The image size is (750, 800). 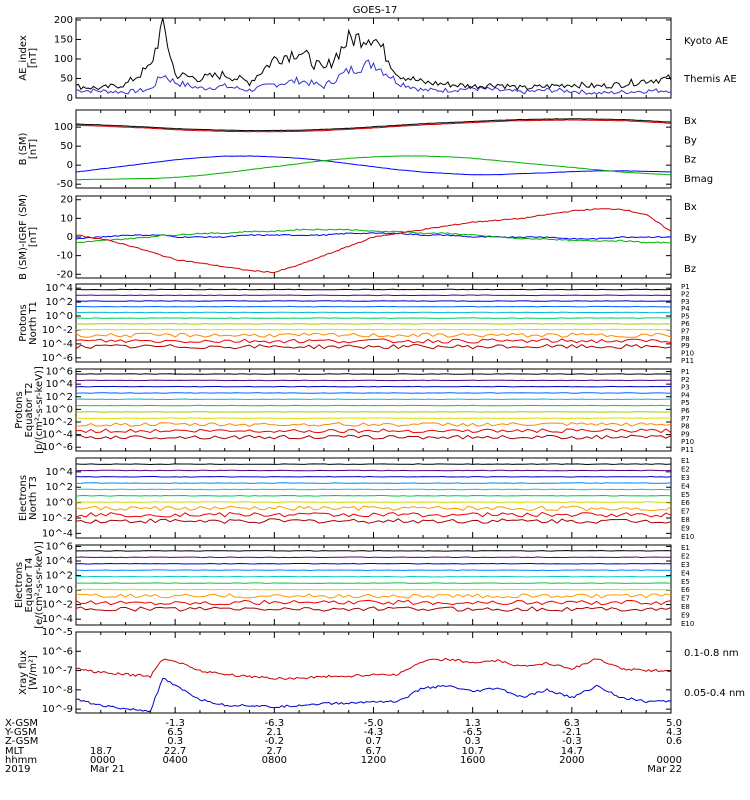 I want to click on footer-value: 2.1, so click(x=274, y=732).